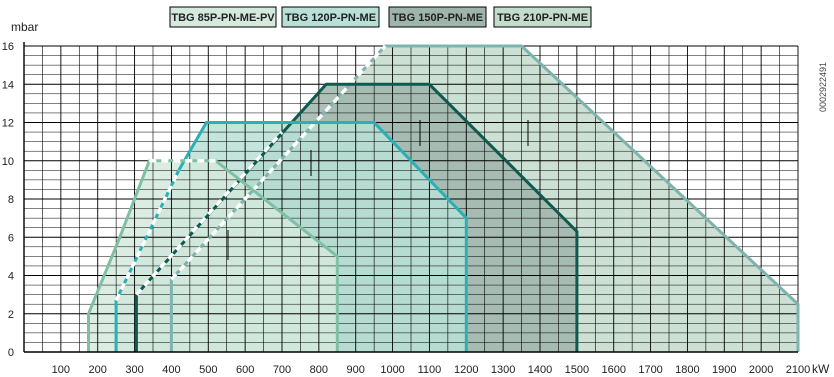 This screenshot has height=377, width=834. I want to click on x-tick-label: 1700, so click(650, 370).